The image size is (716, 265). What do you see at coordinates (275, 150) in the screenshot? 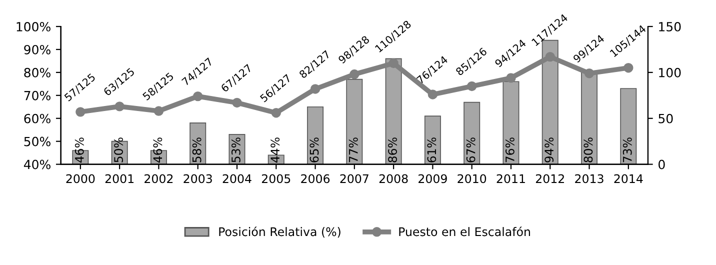
I see `data-label: 44%` at bounding box center [275, 150].